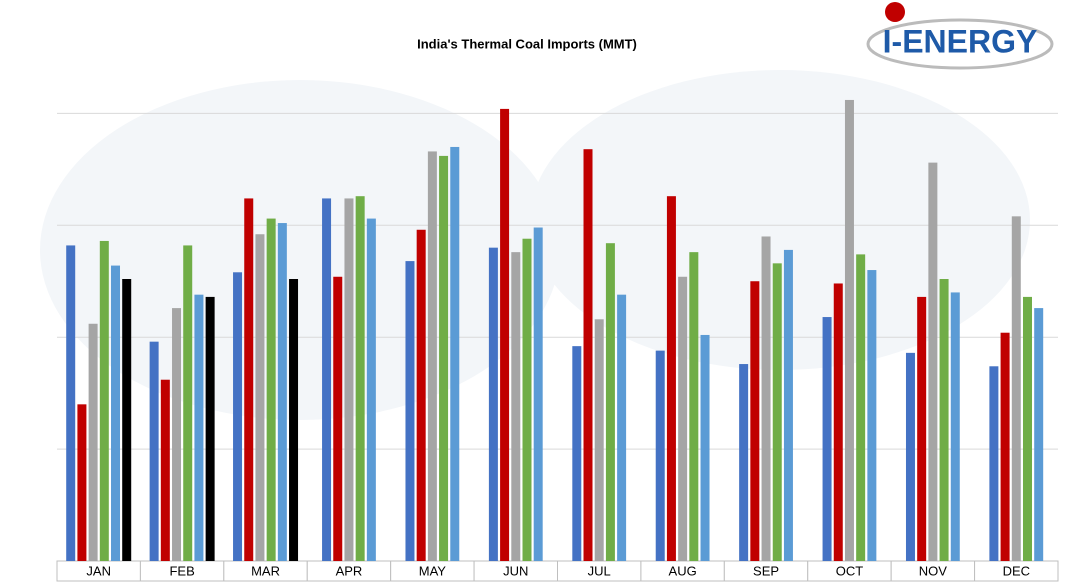 The image size is (1074, 582). I want to click on logo-ring, so click(960, 44).